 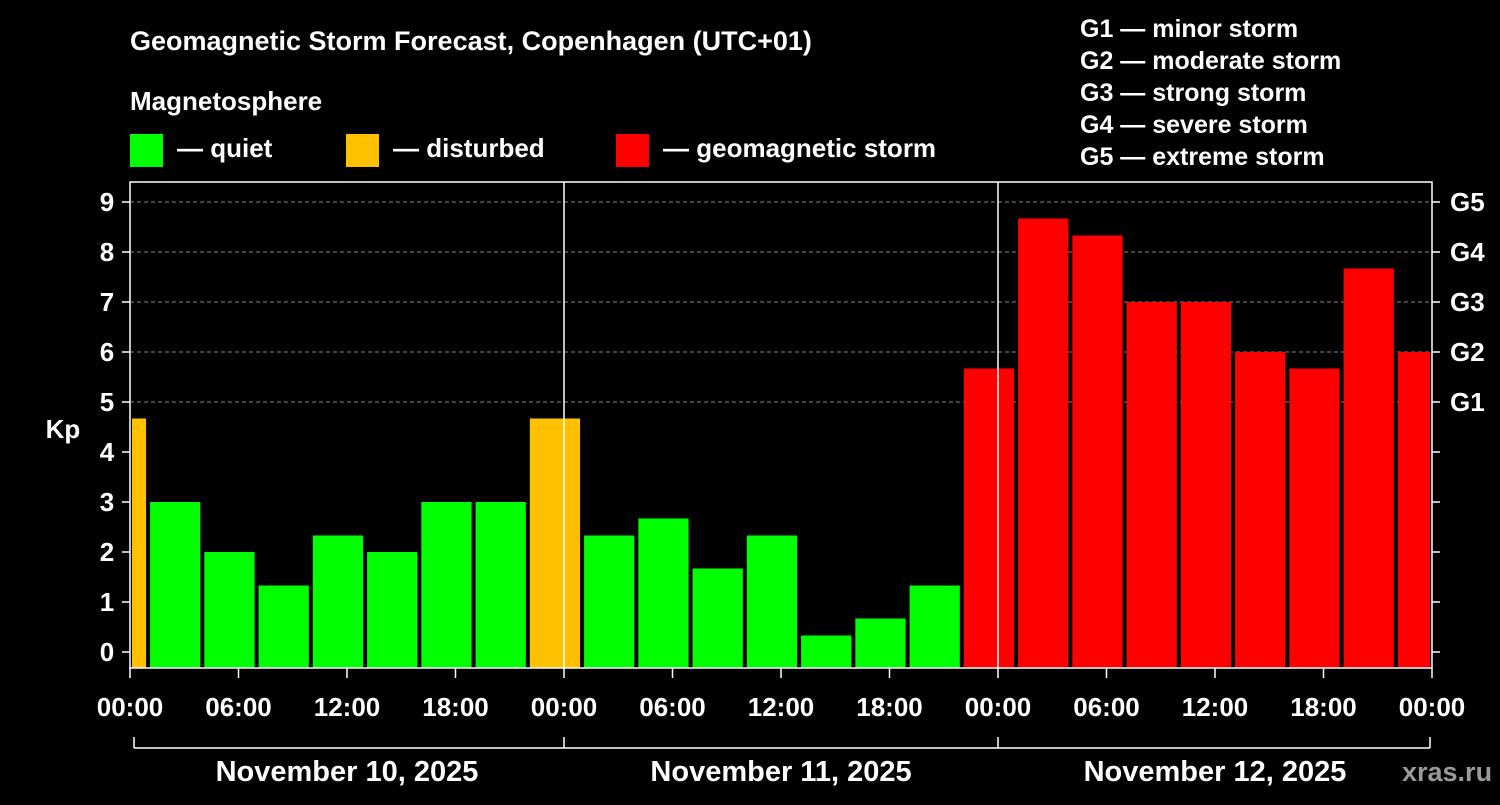 I want to click on x-tick-label-2: 12:00, so click(x=347, y=707).